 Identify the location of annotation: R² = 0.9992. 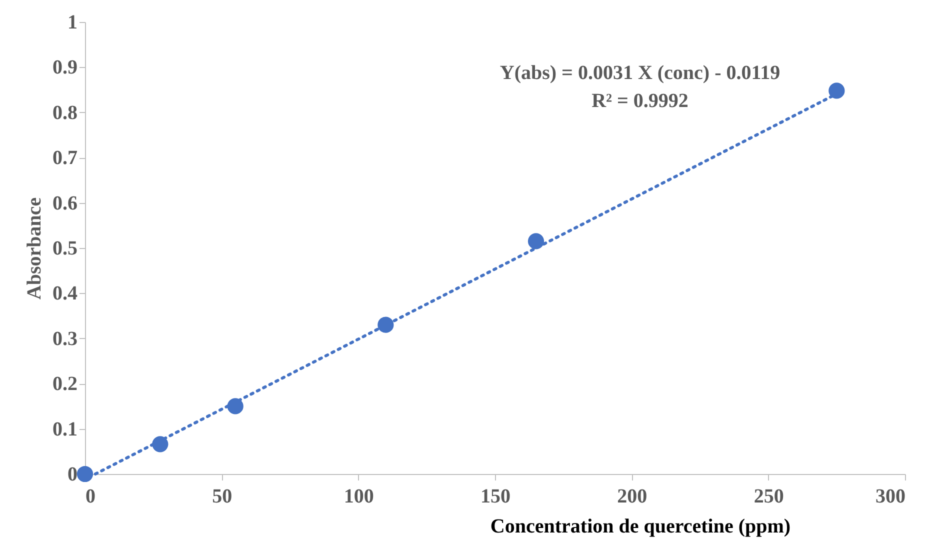
(640, 101).